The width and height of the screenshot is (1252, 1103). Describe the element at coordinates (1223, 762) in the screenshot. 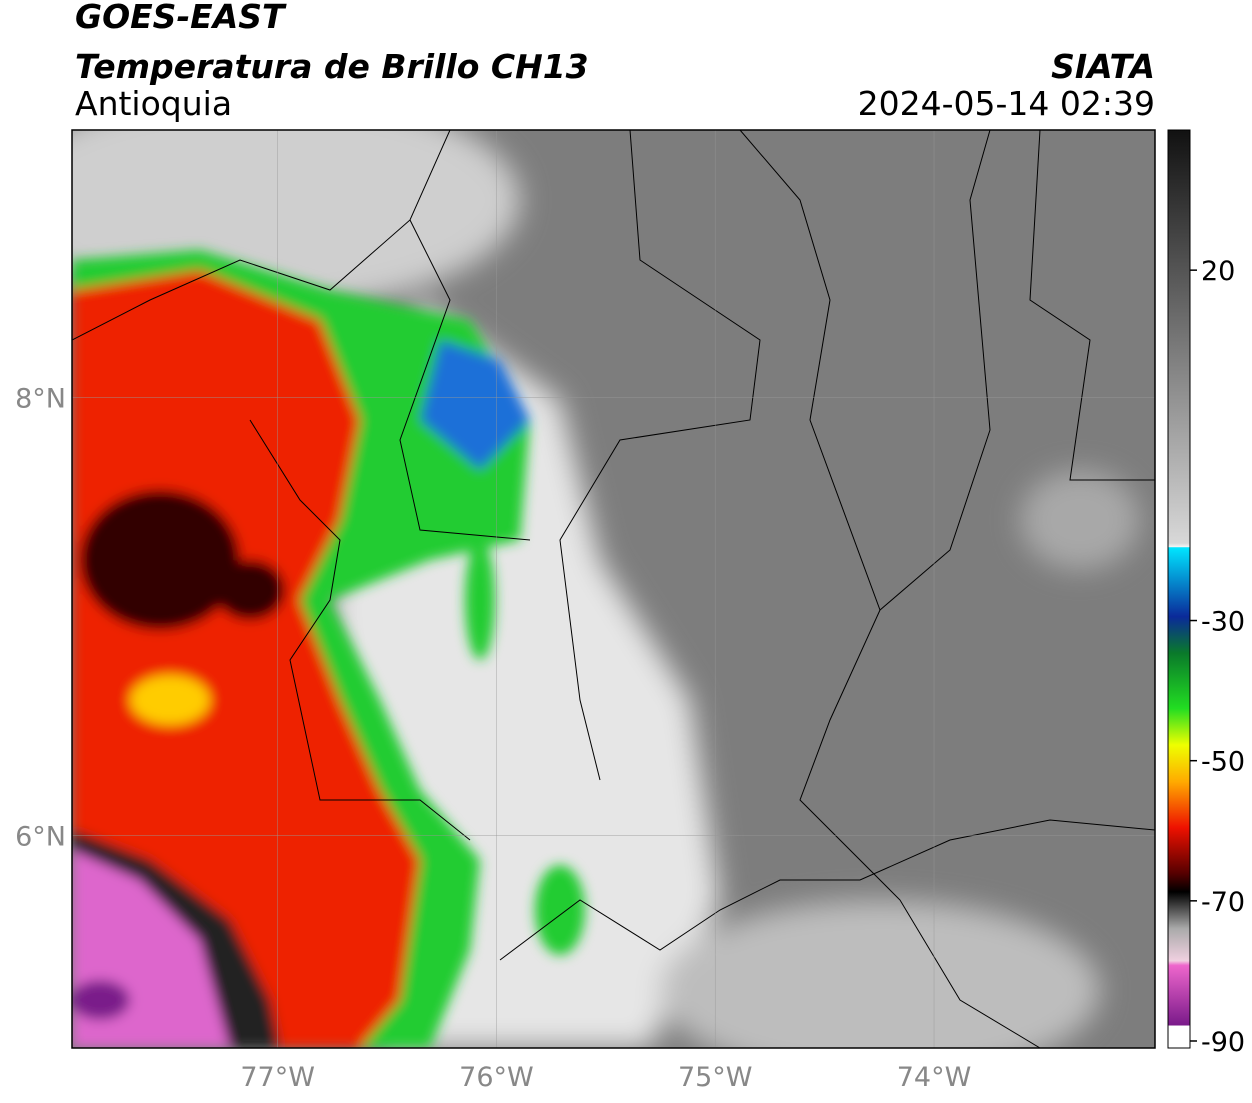

I see `colorbar-tick-label: -50` at that location.